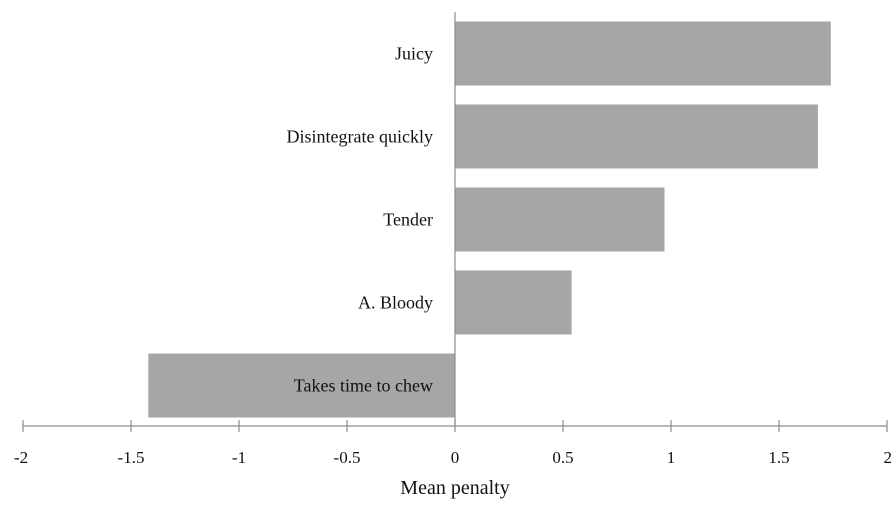  Describe the element at coordinates (414, 54) in the screenshot. I see `category-label: Juicy` at that location.